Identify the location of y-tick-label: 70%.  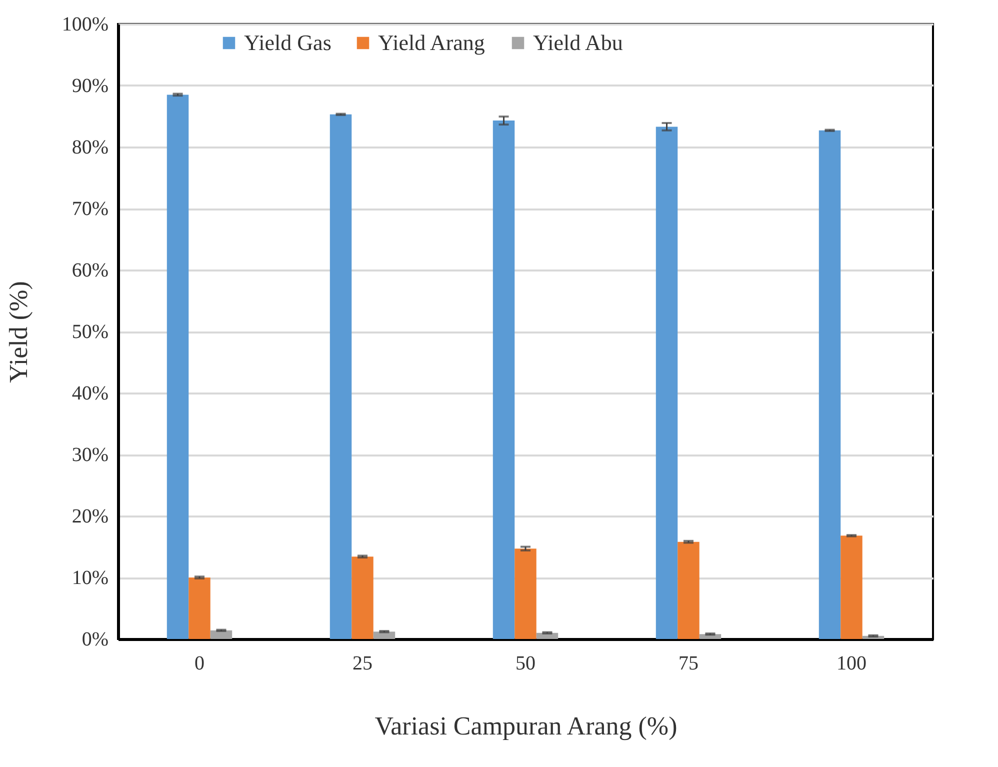
(90, 209).